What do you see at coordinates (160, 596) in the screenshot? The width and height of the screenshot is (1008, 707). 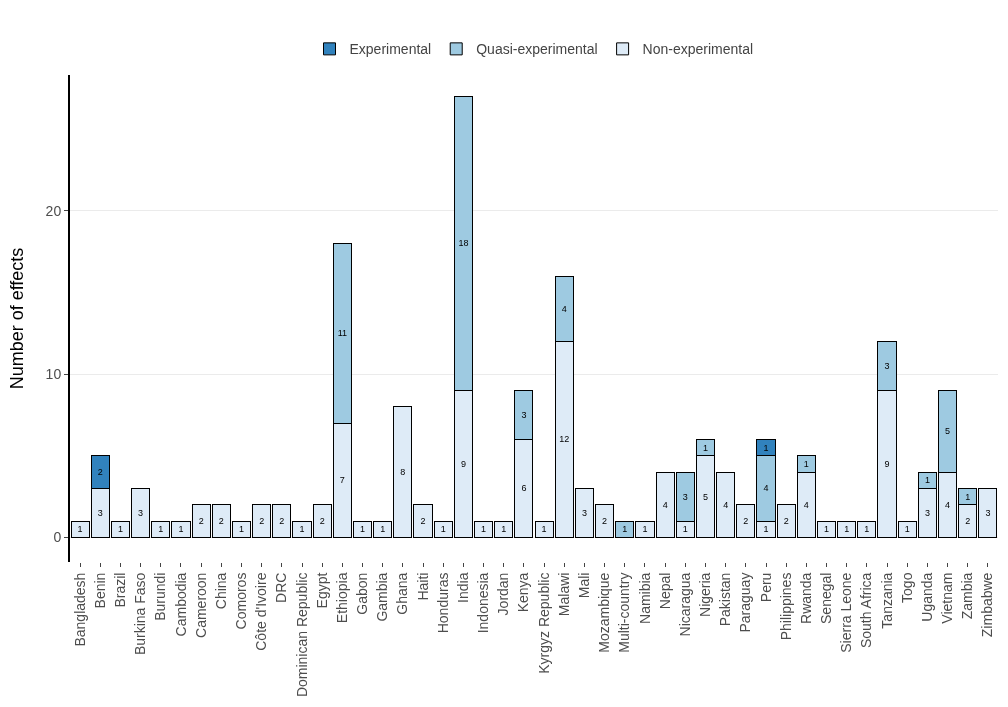 I see `x-tick-label: Burundi` at bounding box center [160, 596].